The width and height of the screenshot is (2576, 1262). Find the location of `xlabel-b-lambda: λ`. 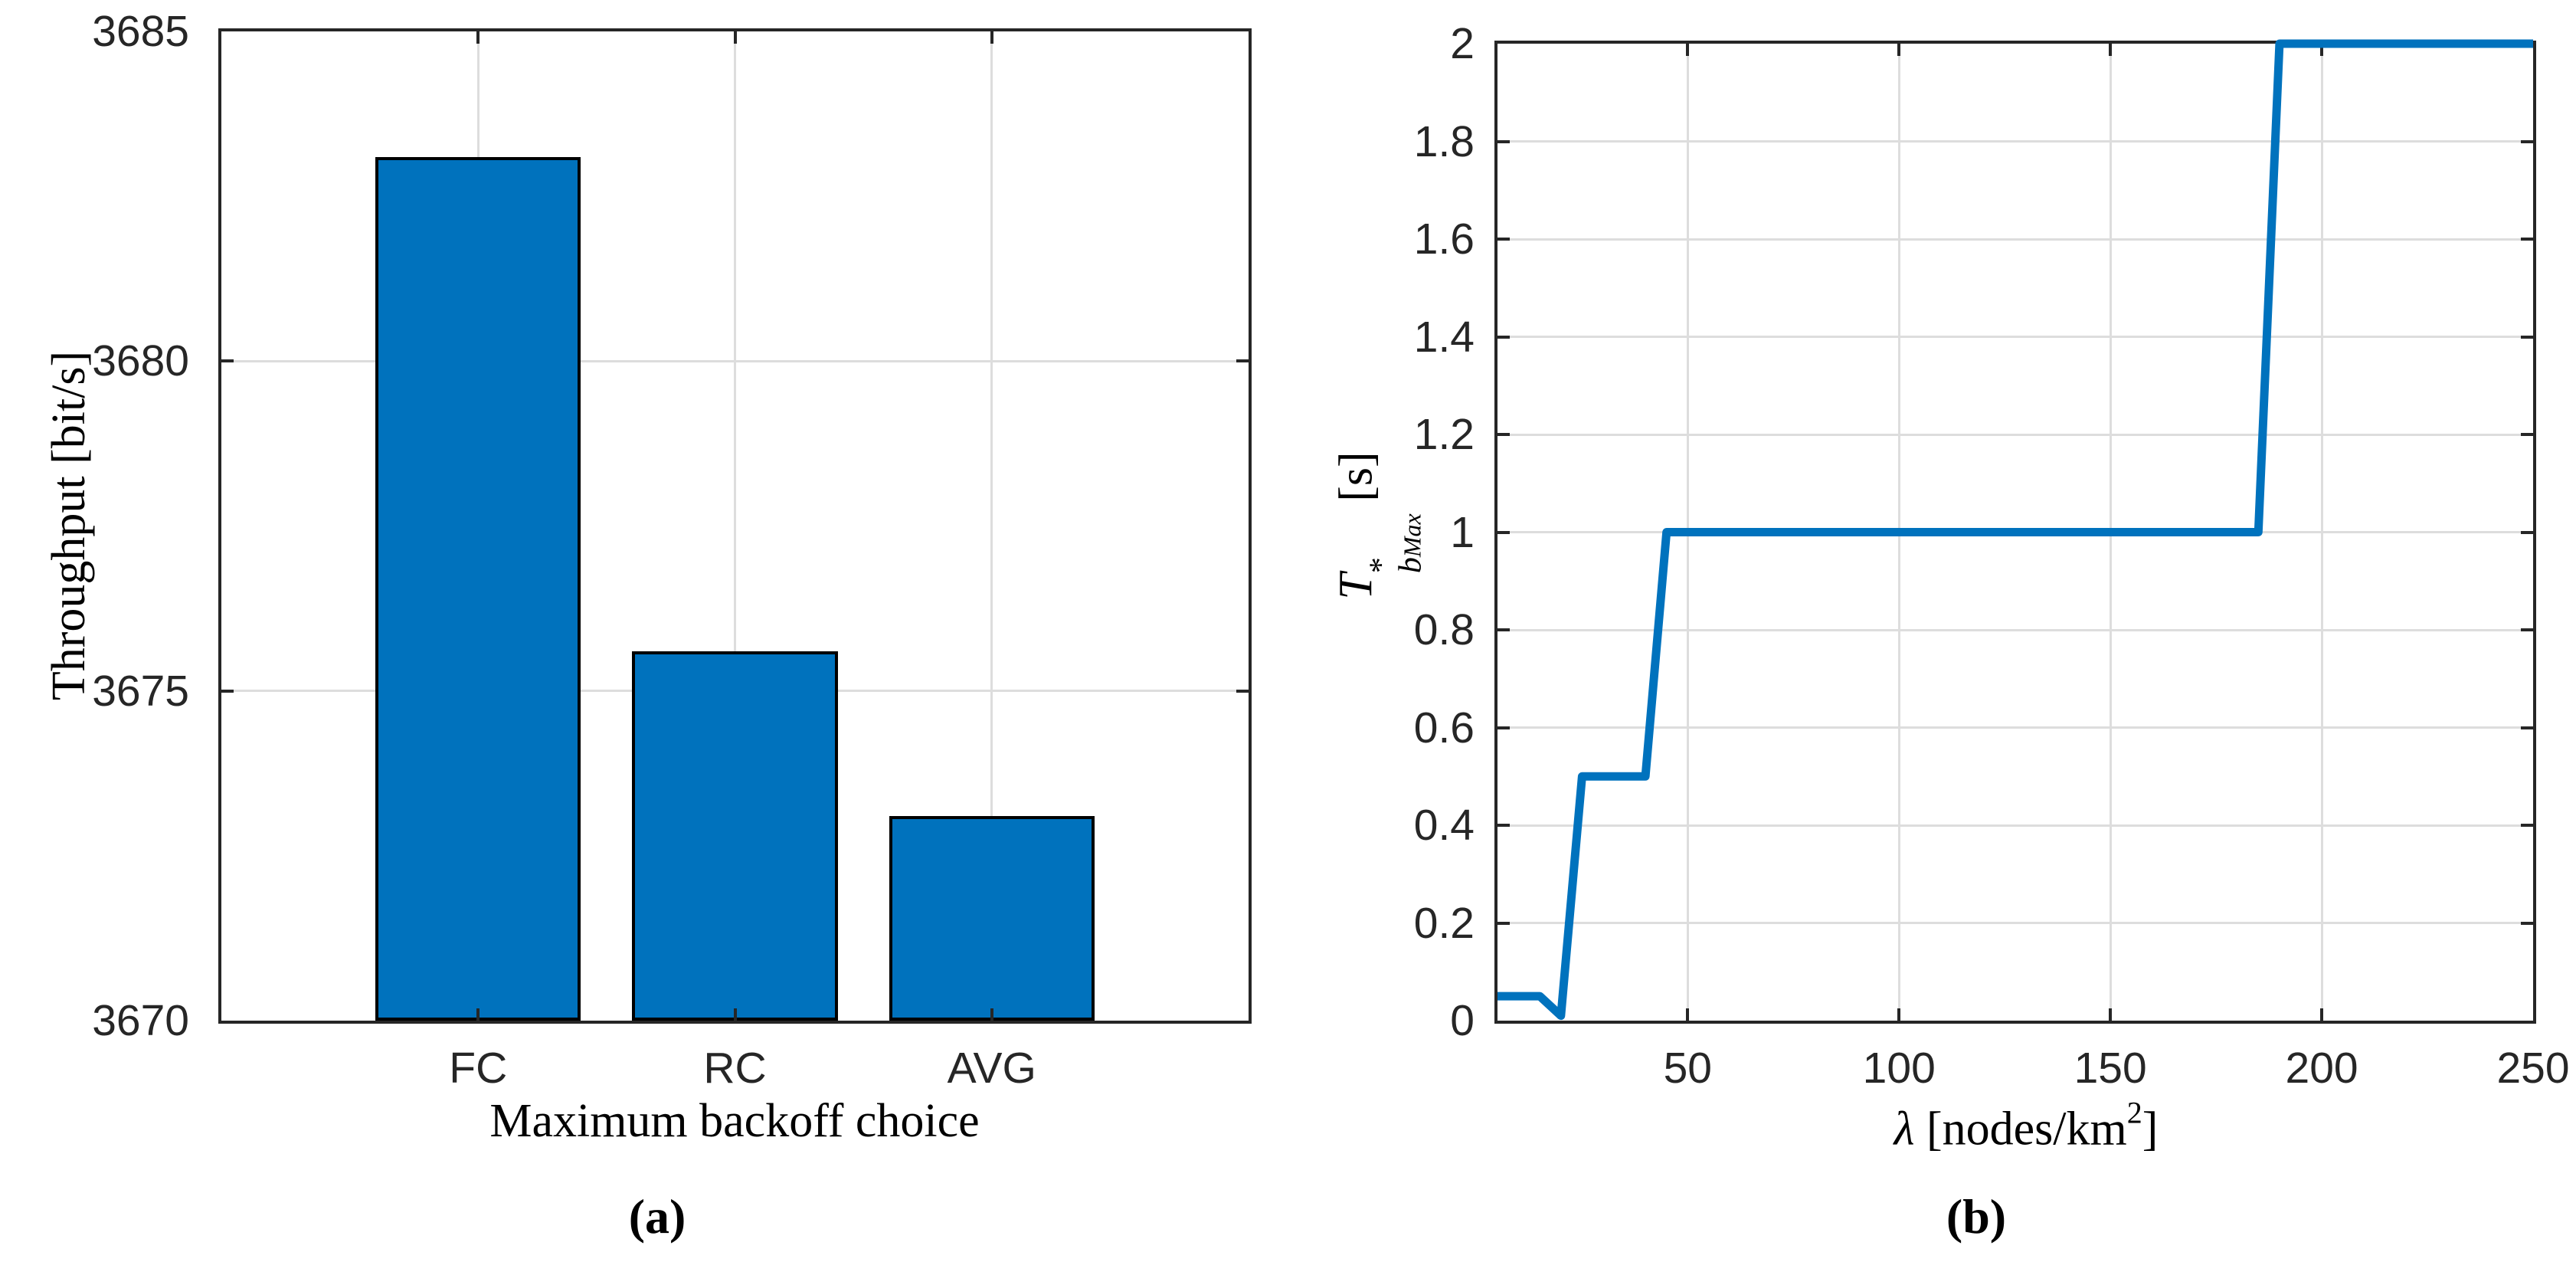

xlabel-b-lambda: λ is located at coordinates (1904, 1129).